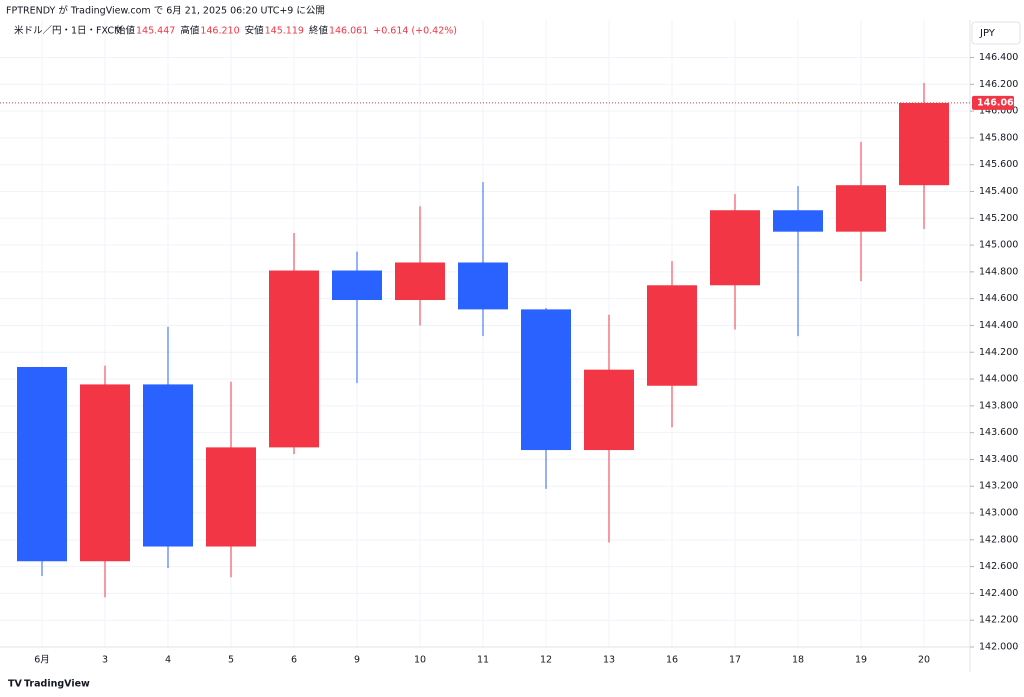  What do you see at coordinates (861, 660) in the screenshot?
I see `x-tick-label: 19` at bounding box center [861, 660].